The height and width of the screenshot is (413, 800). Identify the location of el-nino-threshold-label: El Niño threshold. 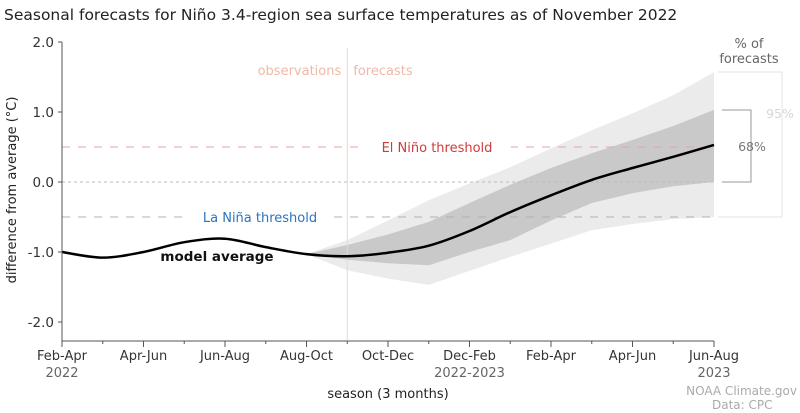
(437, 148).